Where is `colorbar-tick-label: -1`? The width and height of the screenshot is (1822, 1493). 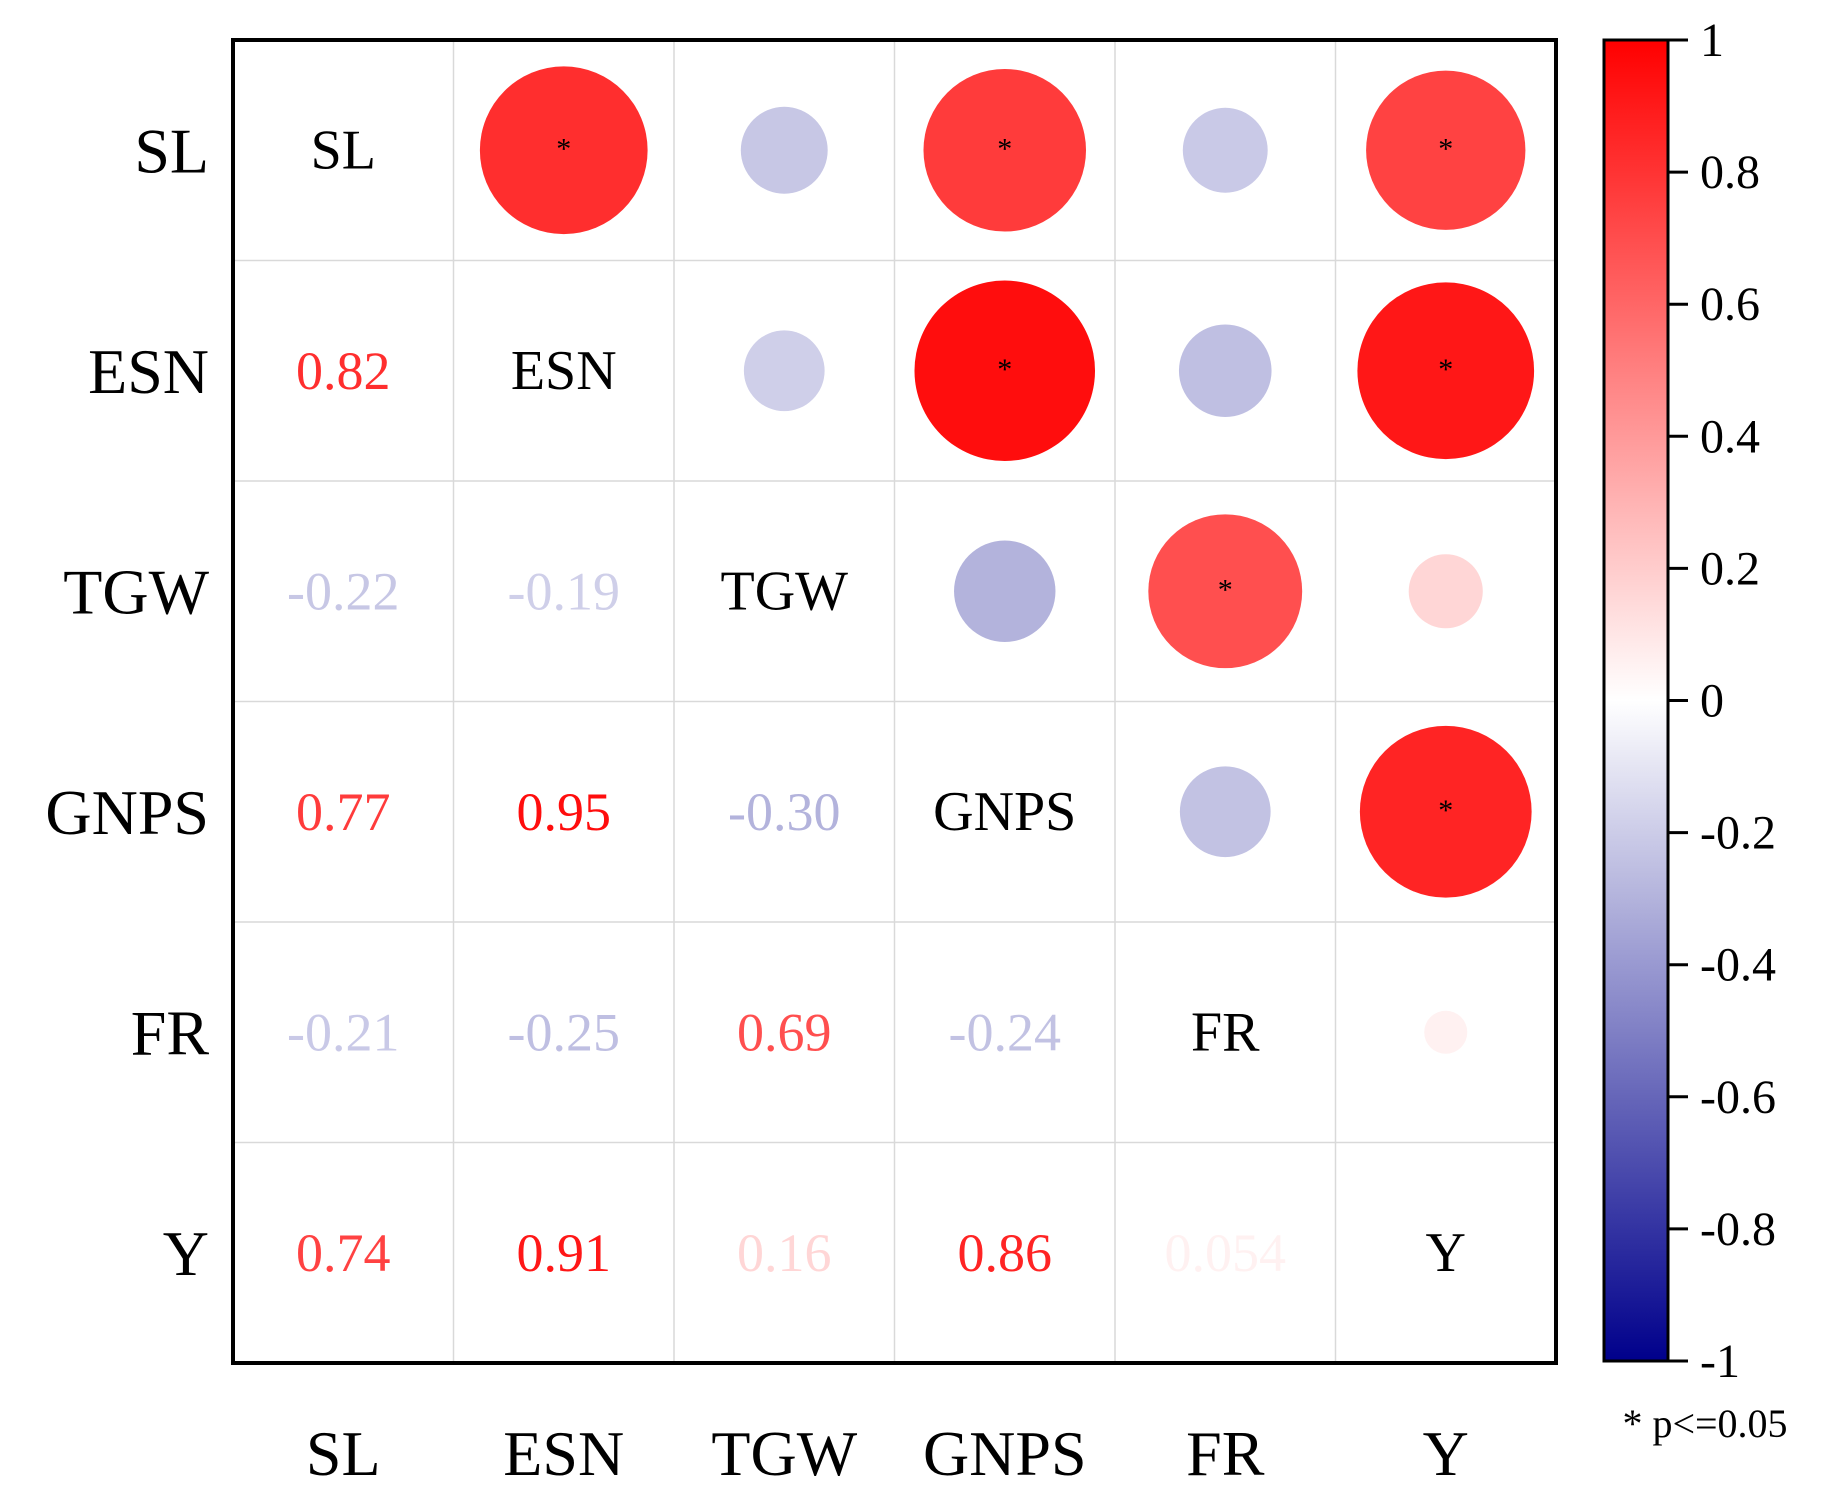
colorbar-tick-label: -1 is located at coordinates (1720, 1361).